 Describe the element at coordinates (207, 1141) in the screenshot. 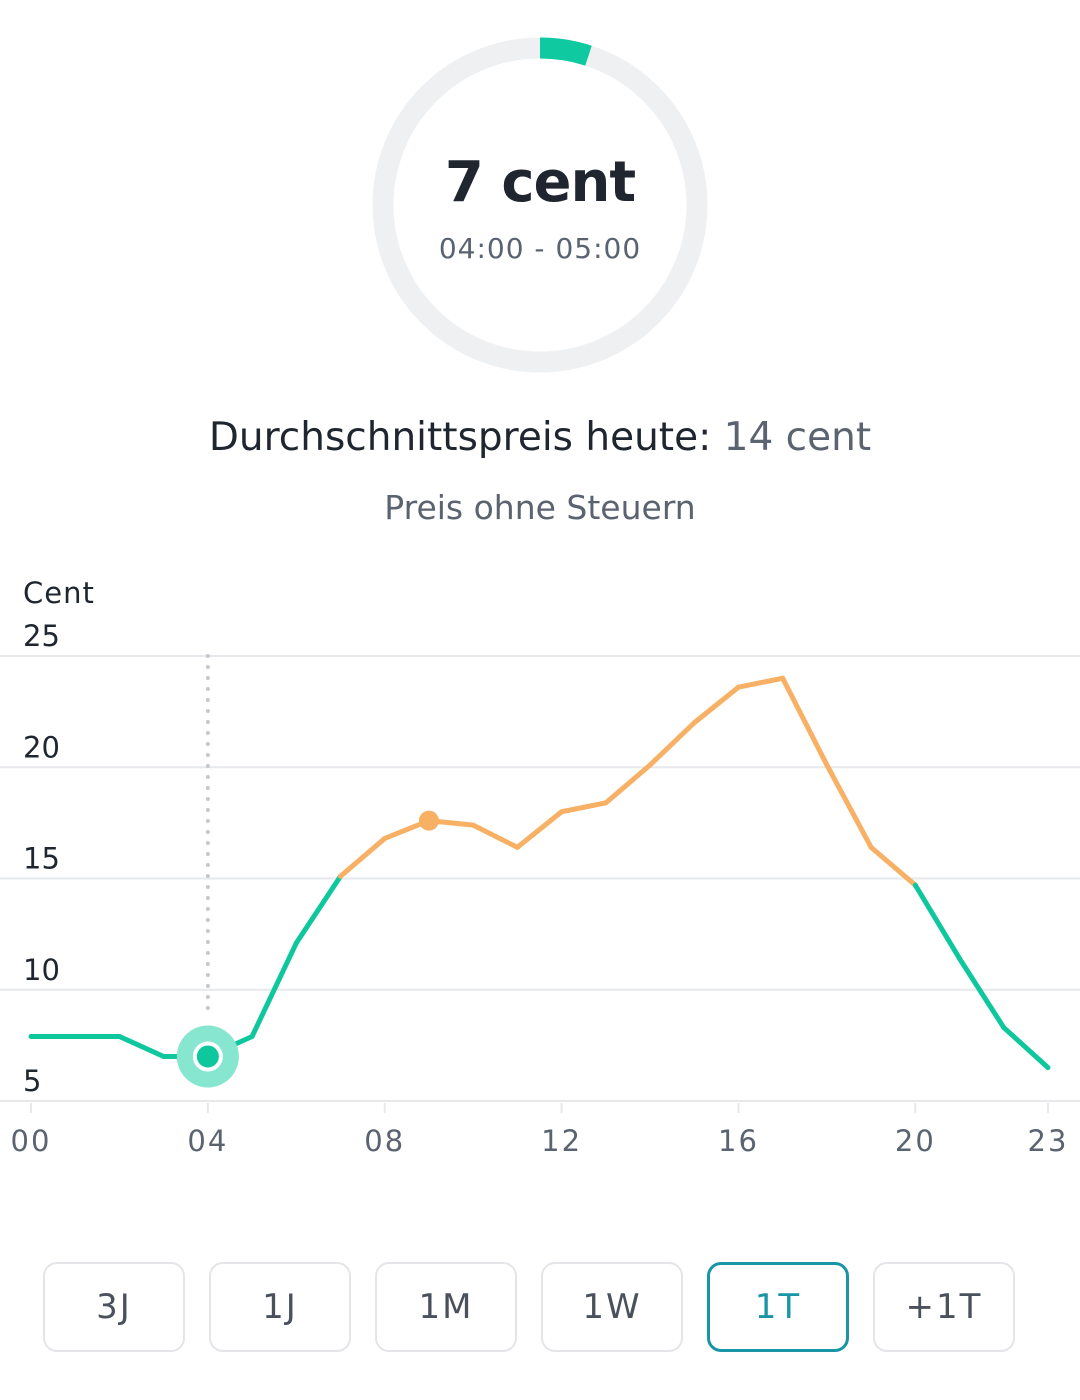

I see `x-tick-label: 04` at that location.